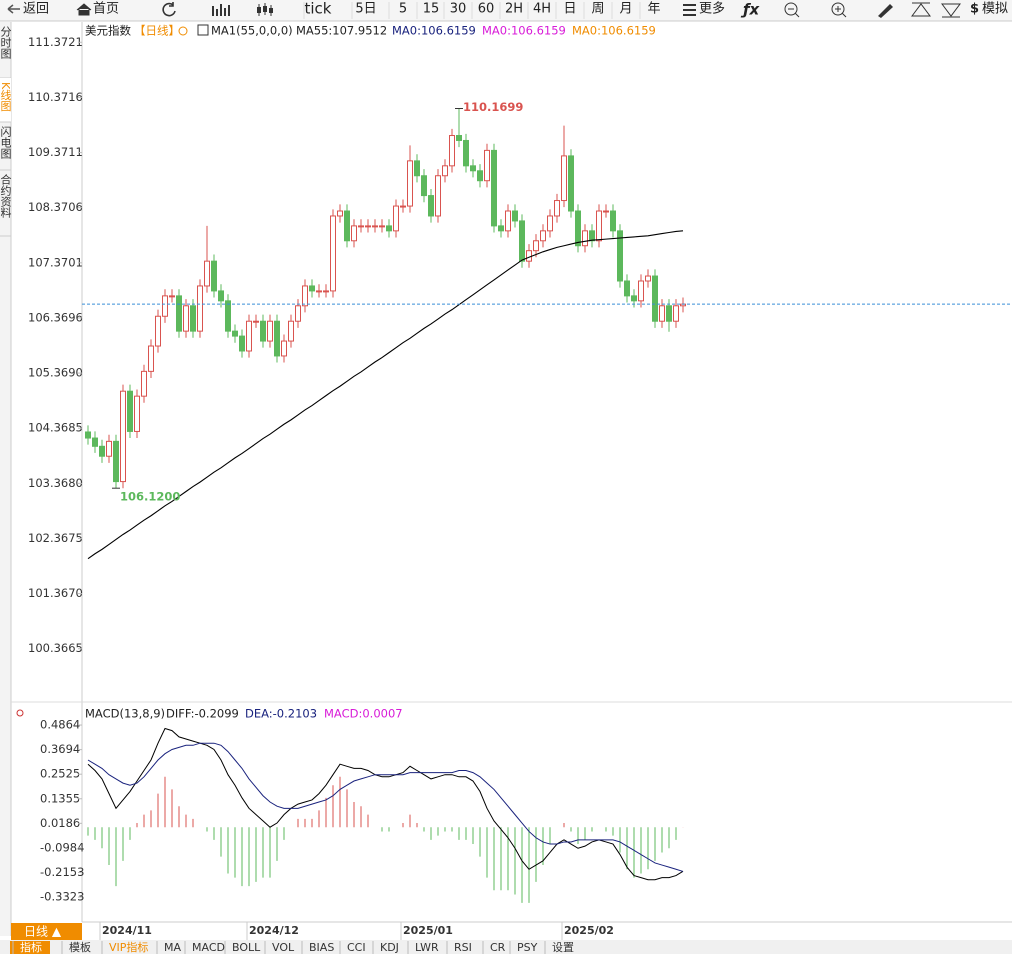 Image resolution: width=1012 pixels, height=954 pixels. Describe the element at coordinates (80, 947) in the screenshot. I see `indicator-tab: 模板` at that location.